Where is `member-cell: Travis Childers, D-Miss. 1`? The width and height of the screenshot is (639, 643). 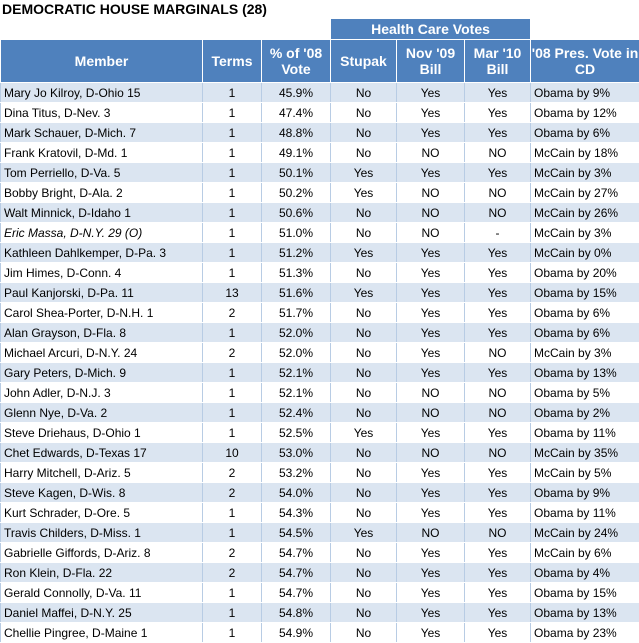
member-cell: Travis Childers, D-Miss. 1 is located at coordinates (102, 533).